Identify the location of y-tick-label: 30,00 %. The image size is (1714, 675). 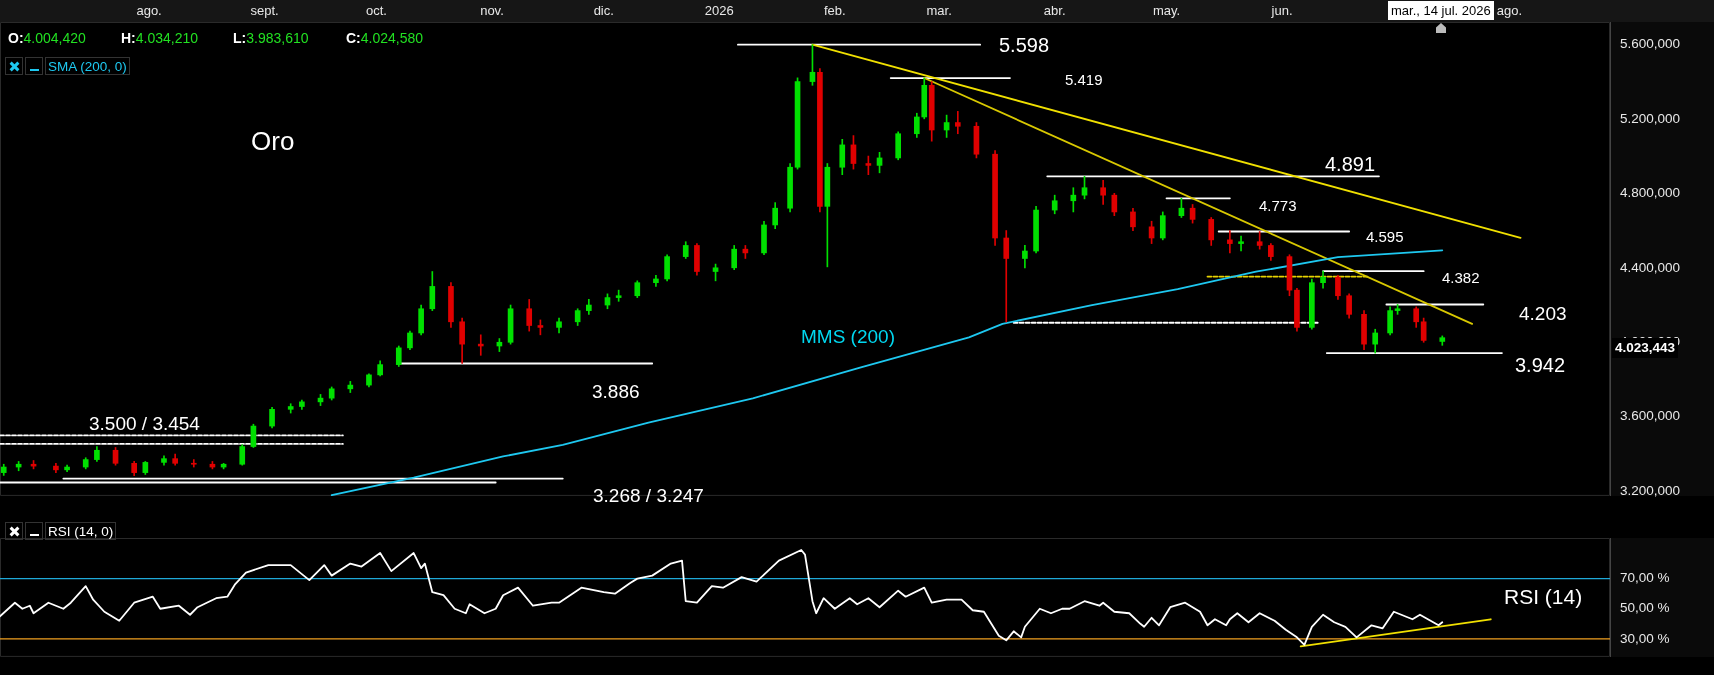
(1645, 638).